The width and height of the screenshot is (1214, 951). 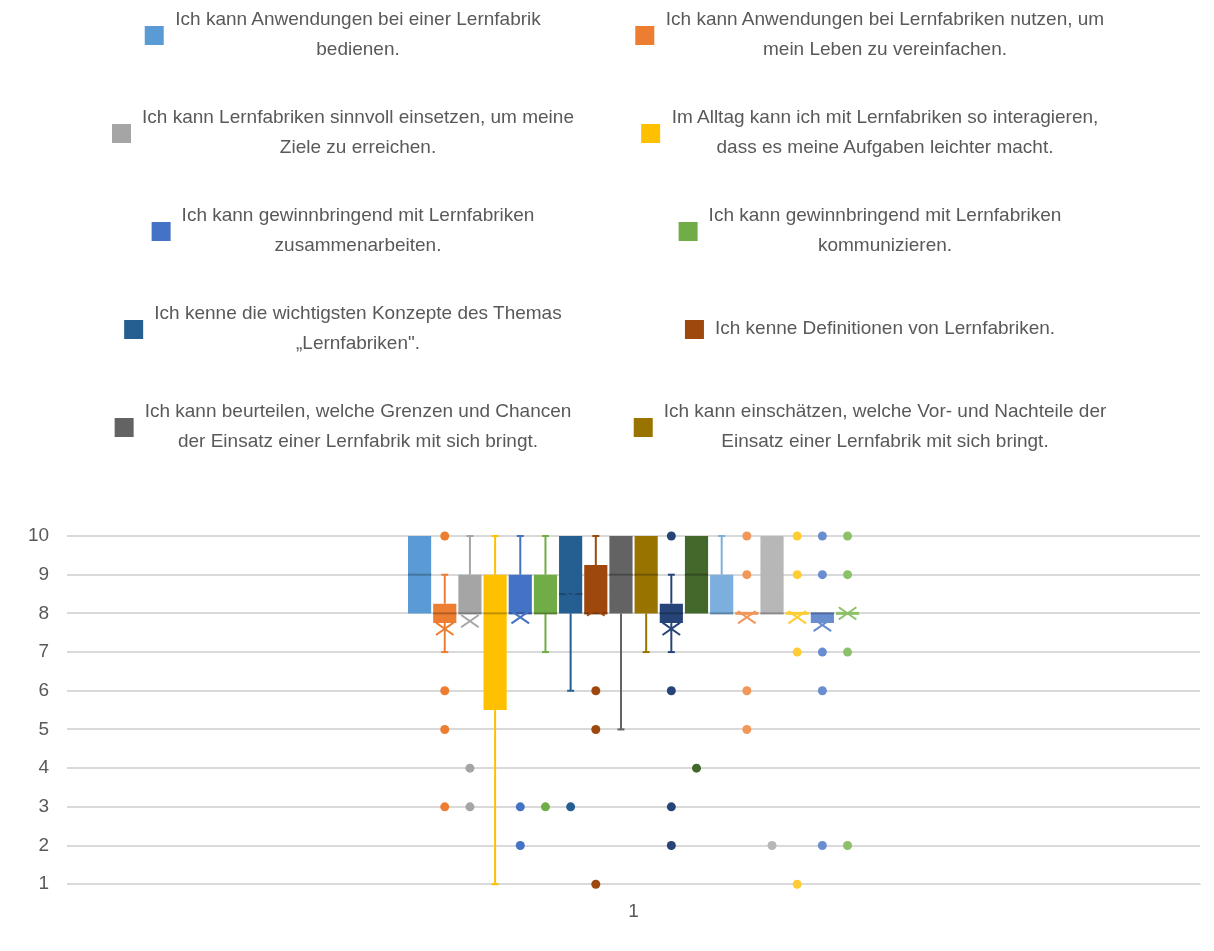 I want to click on y-tick-label: 2, so click(x=44, y=844).